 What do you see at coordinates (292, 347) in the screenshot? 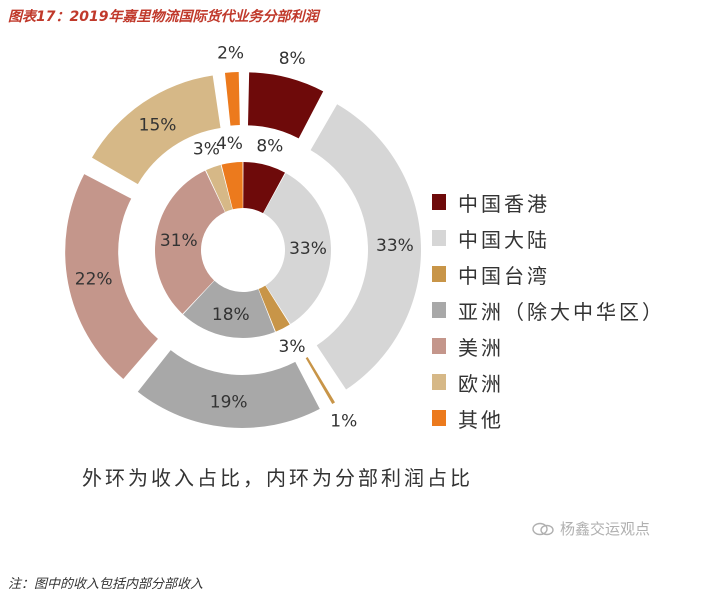
I see `inner-label-2: 3%` at bounding box center [292, 347].